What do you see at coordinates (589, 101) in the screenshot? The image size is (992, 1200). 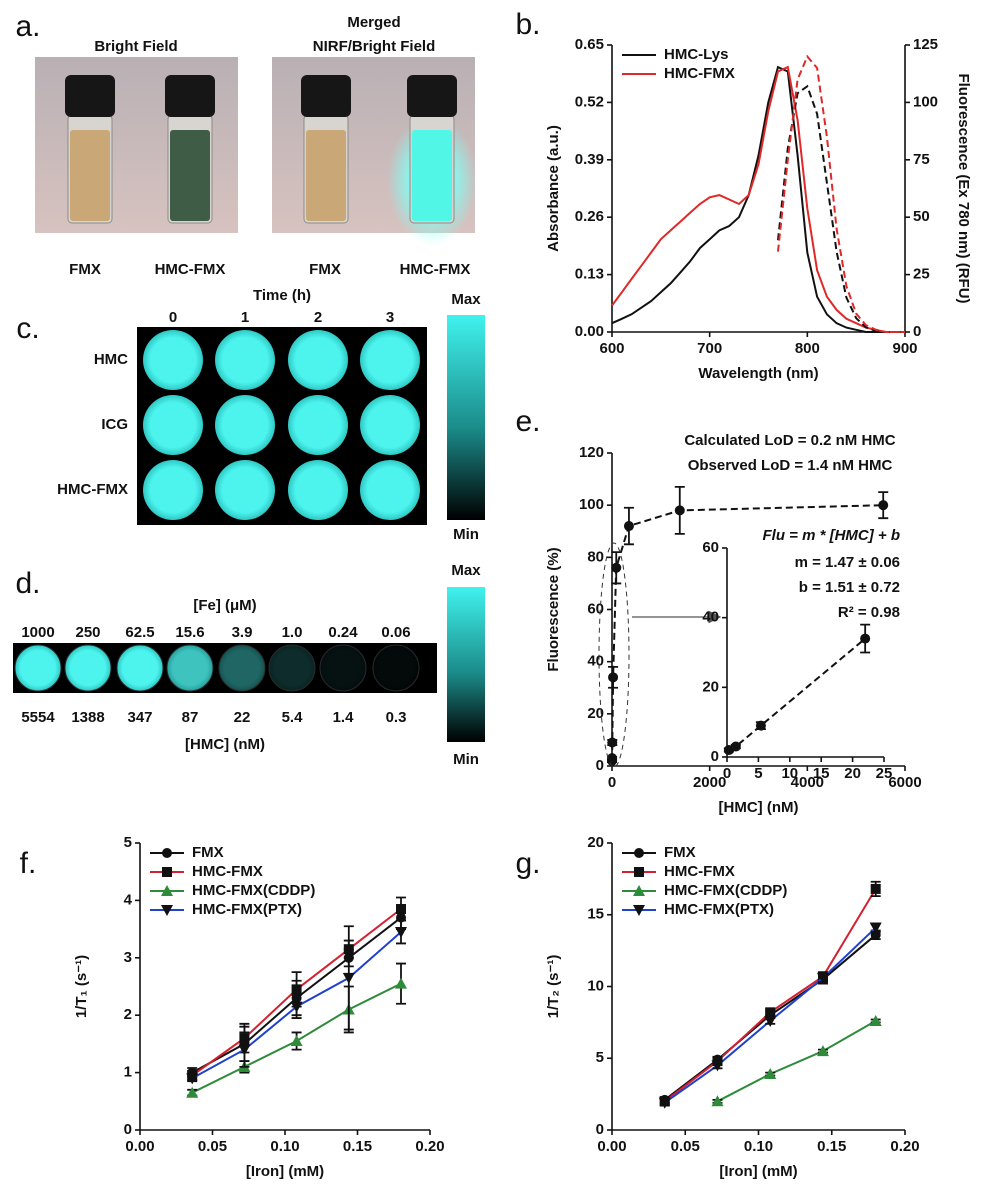 I see `y-tick-label: 0.52` at bounding box center [589, 101].